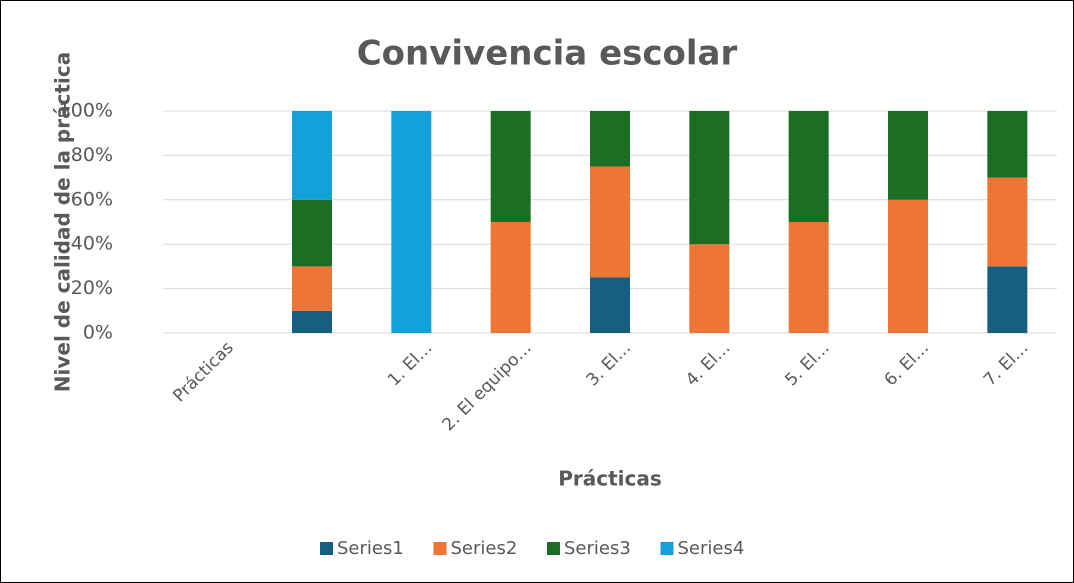 This screenshot has width=1074, height=583. What do you see at coordinates (92, 155) in the screenshot?
I see `y-tick-label: 80%` at bounding box center [92, 155].